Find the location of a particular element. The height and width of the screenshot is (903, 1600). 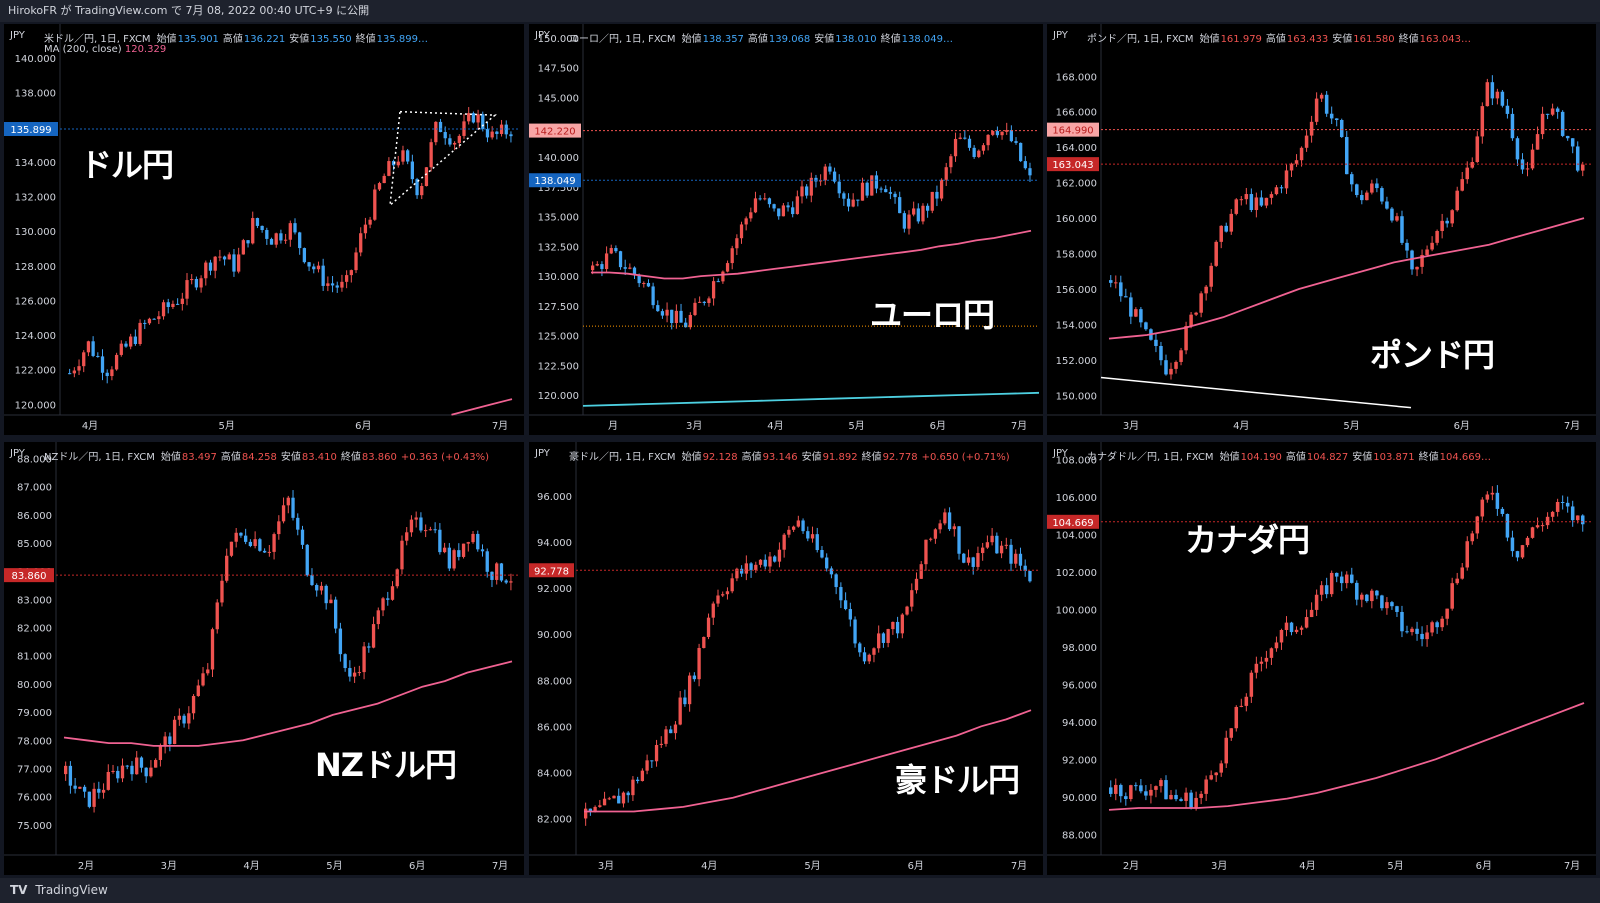

legend-label: 安値 is located at coordinates (1362, 457).